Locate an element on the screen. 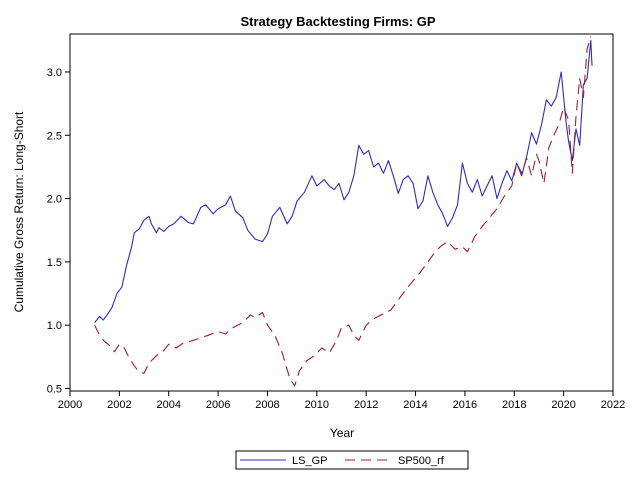 This screenshot has height=480, width=640. x-tick-label: 2012 is located at coordinates (366, 405).